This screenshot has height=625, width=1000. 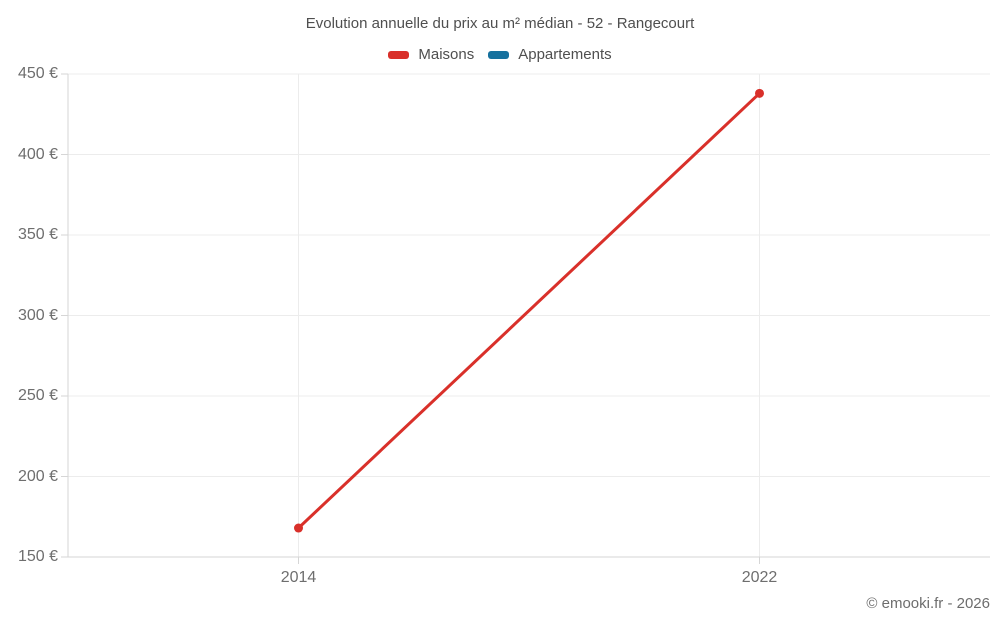 I want to click on x-axis-tick-label: 2014, so click(x=298, y=577).